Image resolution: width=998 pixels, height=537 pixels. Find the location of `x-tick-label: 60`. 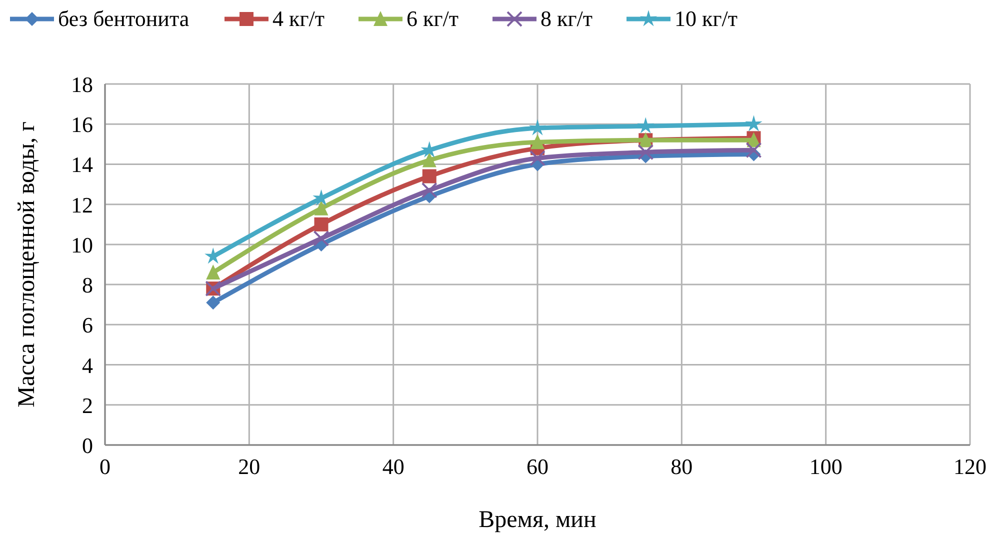

x-tick-label: 60 is located at coordinates (537, 466).